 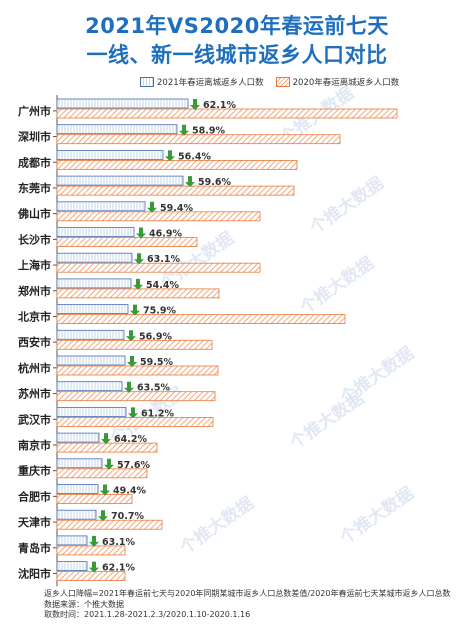 What do you see at coordinates (34, 265) in the screenshot?
I see `y-tick-label: 上海市` at bounding box center [34, 265].